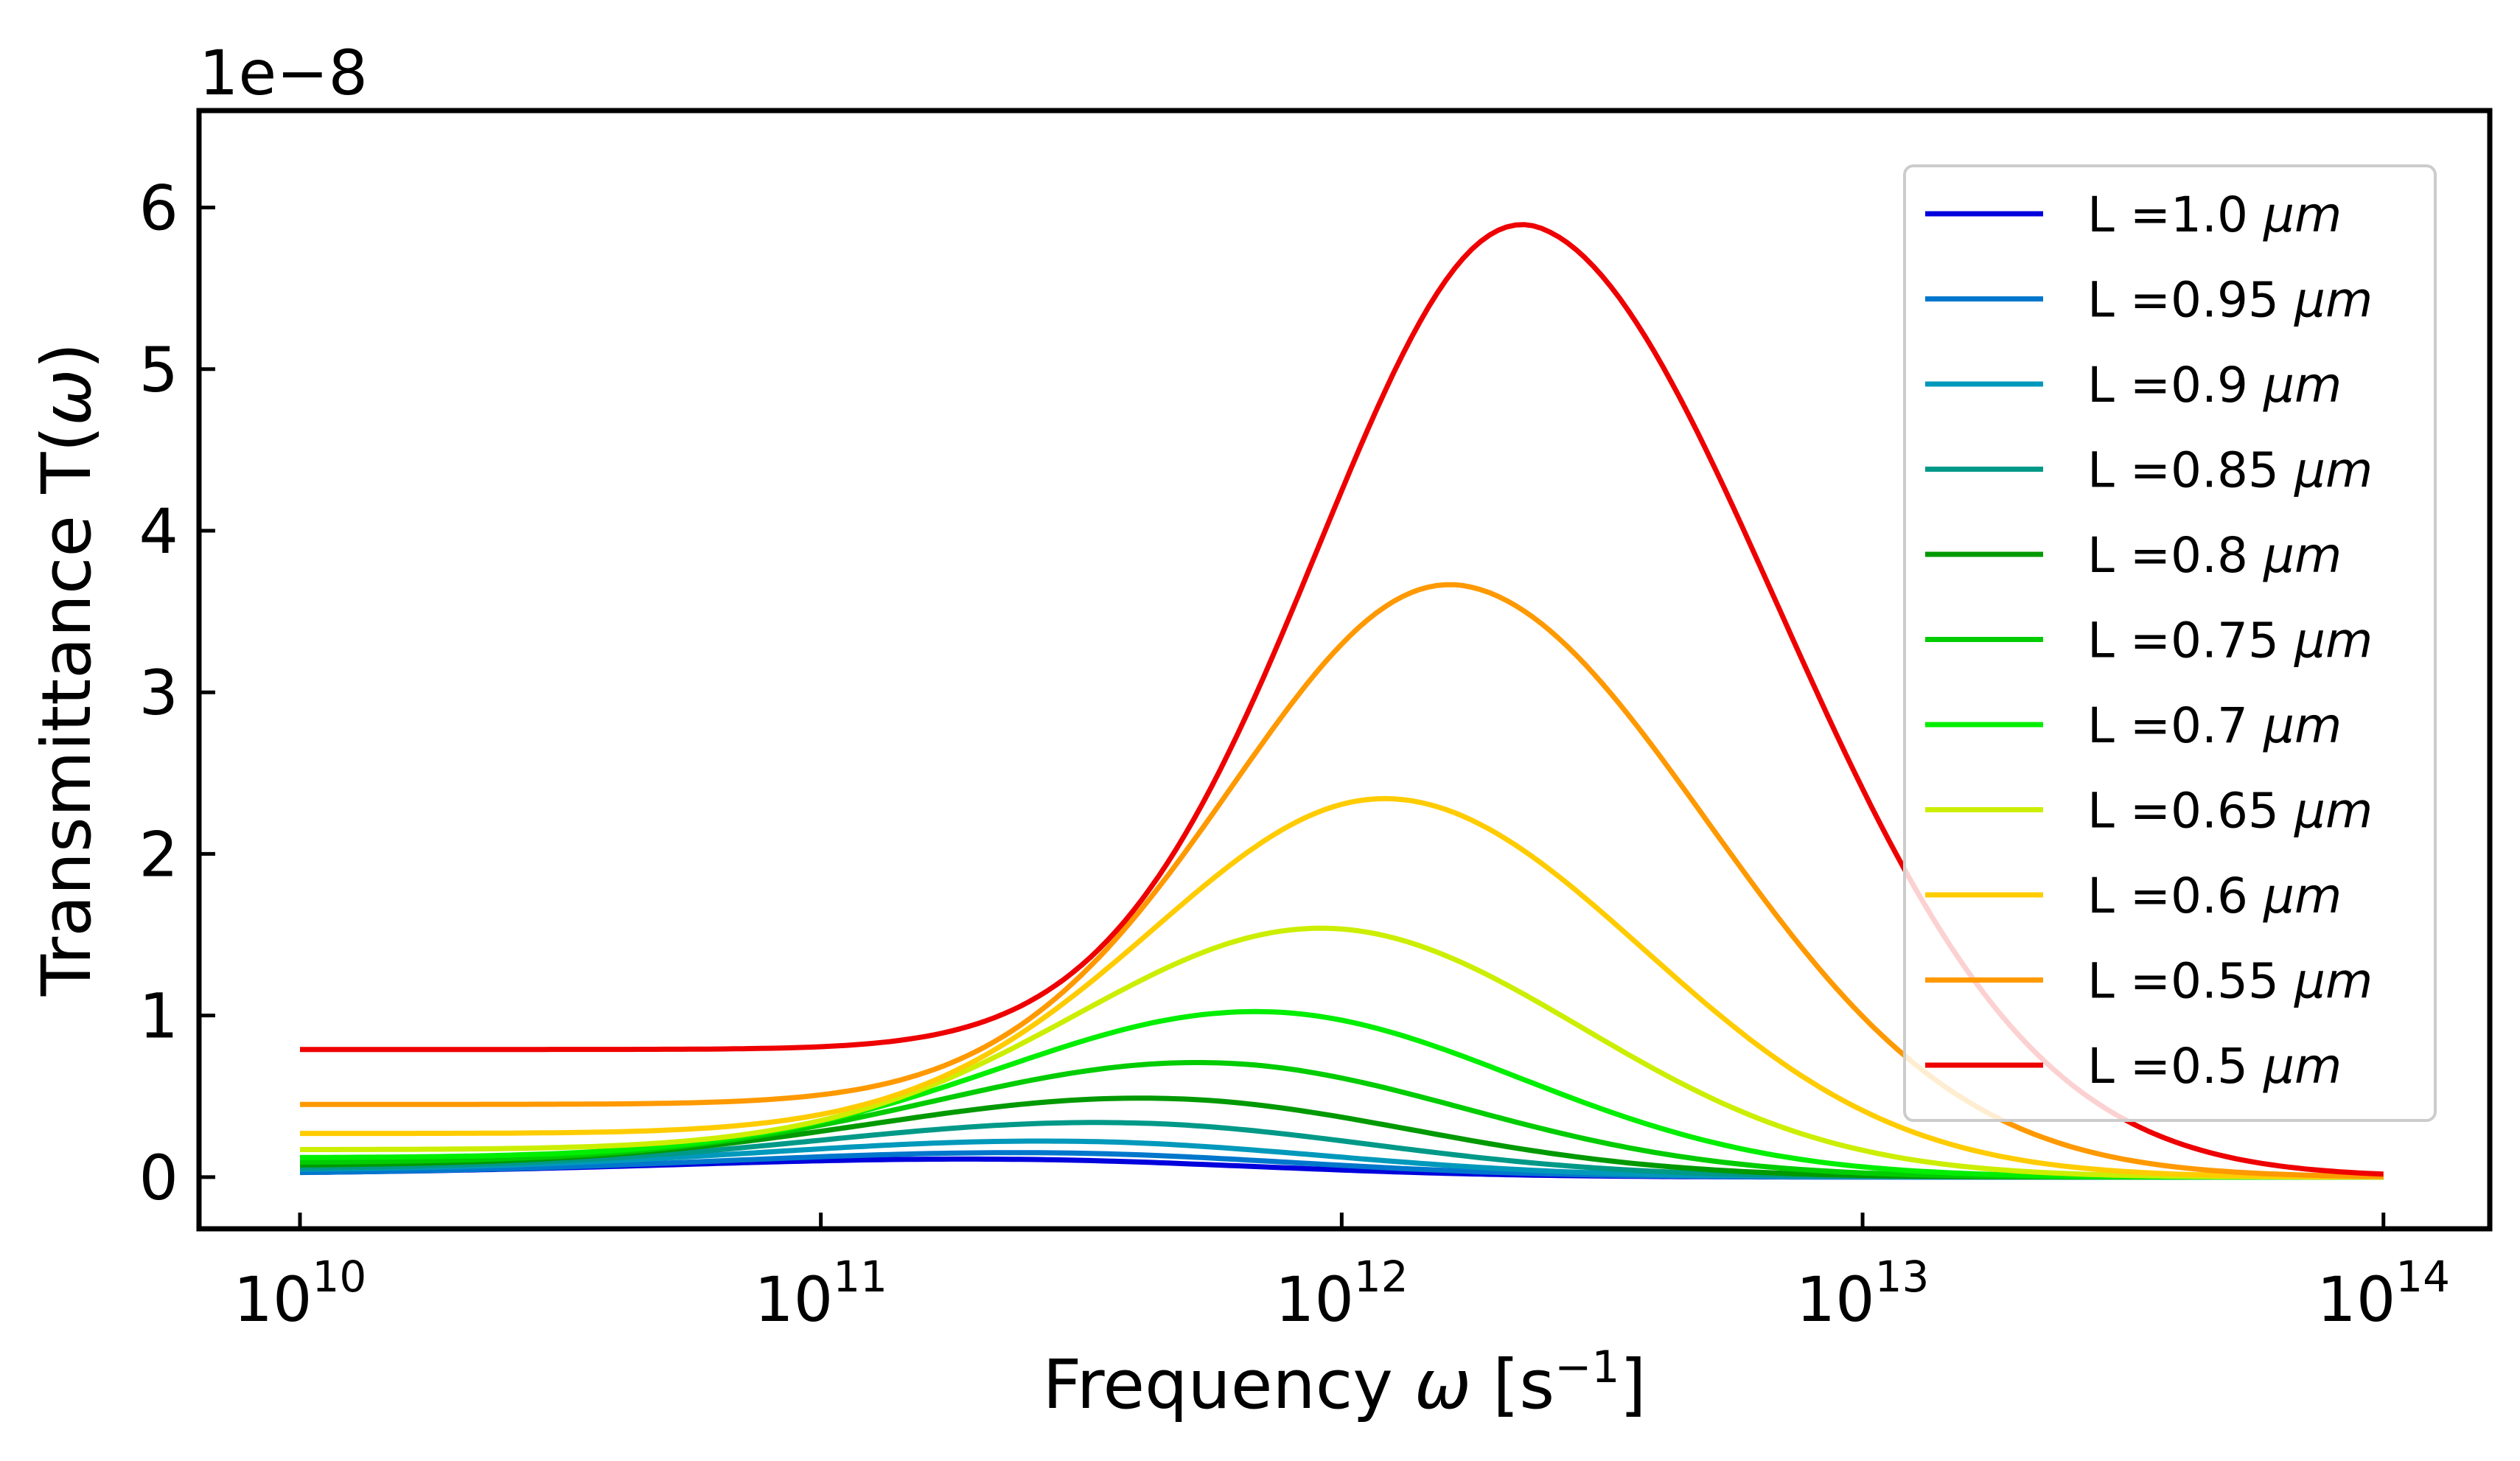 This screenshot has height=1461, width=2520. What do you see at coordinates (66, 670) in the screenshot?
I see `y-axis-title: Transmittance T(ω)` at bounding box center [66, 670].